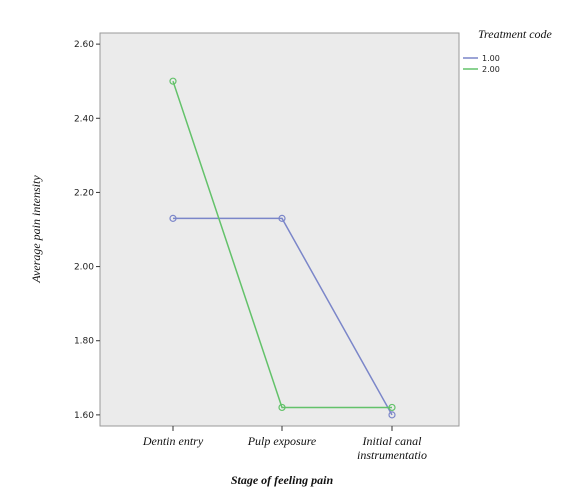 This screenshot has height=504, width=579. I want to click on y-tick-label: 2.60, so click(84, 45).